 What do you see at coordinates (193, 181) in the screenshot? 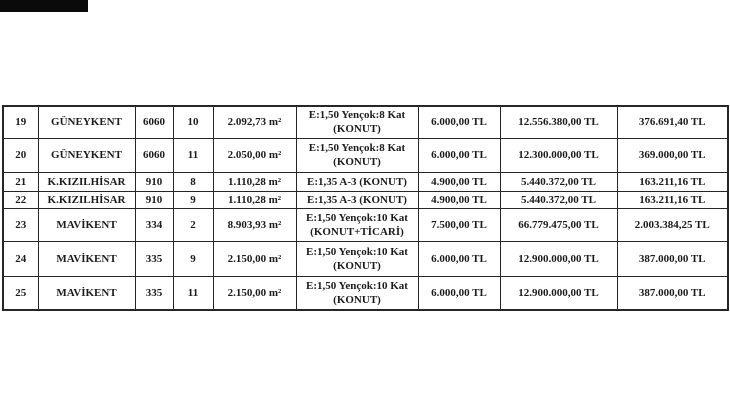
I see `cell-lot: 8` at bounding box center [193, 181].